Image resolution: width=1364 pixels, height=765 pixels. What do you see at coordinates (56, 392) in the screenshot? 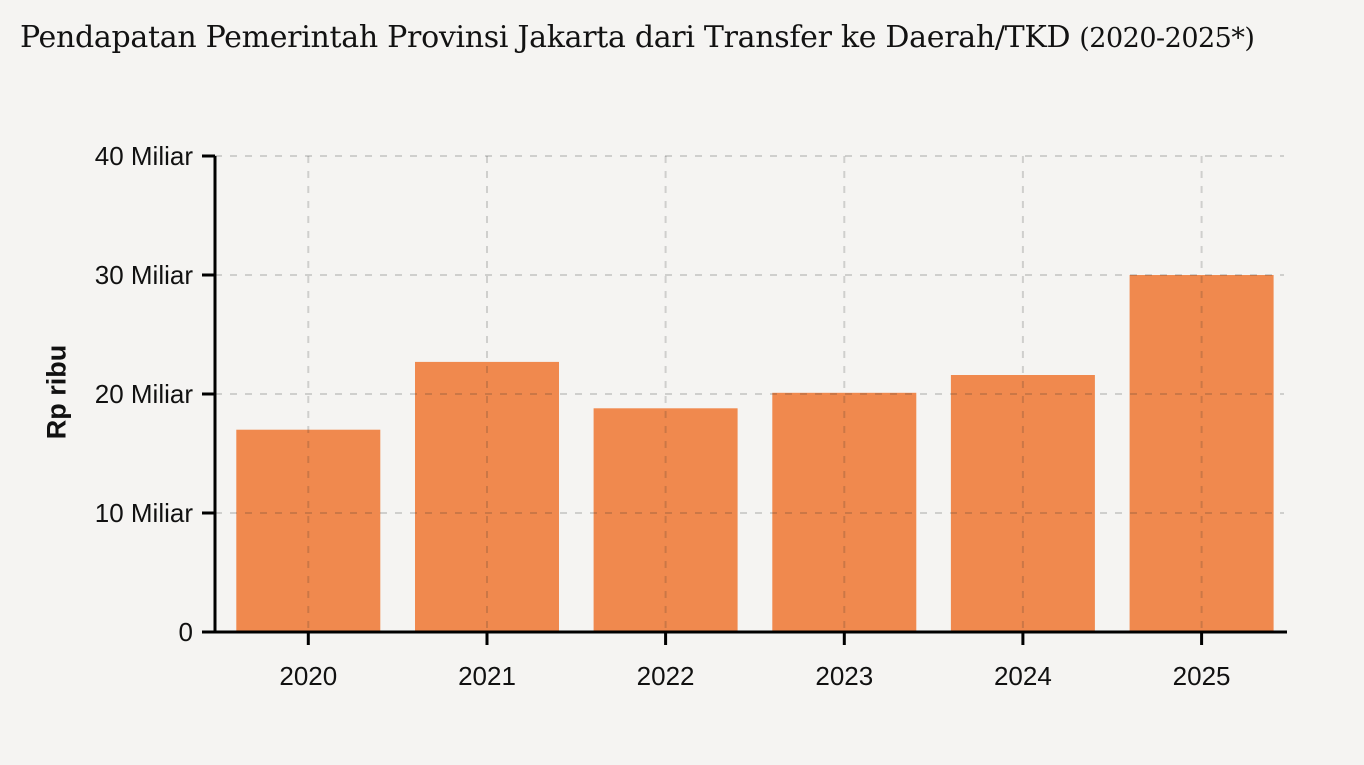
I see `y-axis-title: Rp ribu` at bounding box center [56, 392].